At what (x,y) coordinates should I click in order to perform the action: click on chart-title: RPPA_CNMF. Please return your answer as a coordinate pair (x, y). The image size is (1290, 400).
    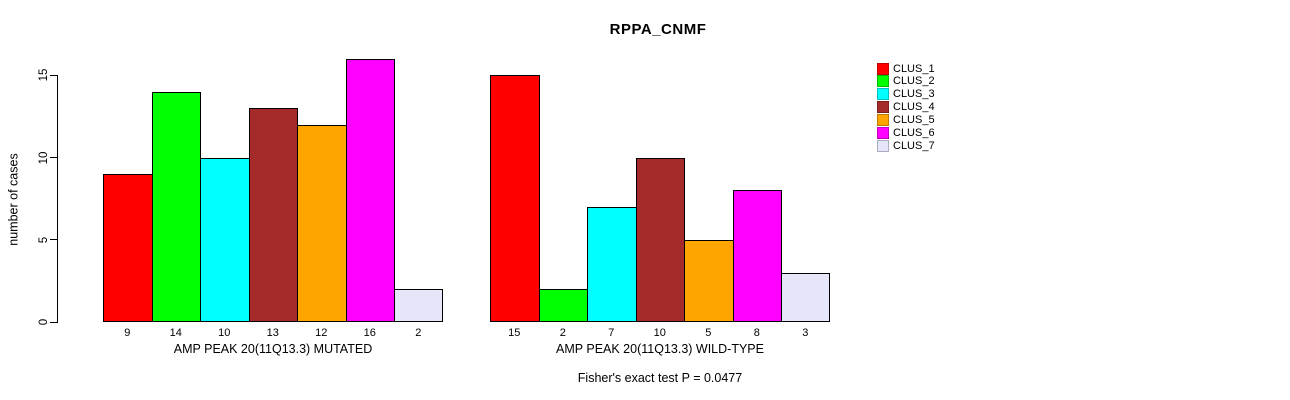
    Looking at the image, I should click on (658, 29).